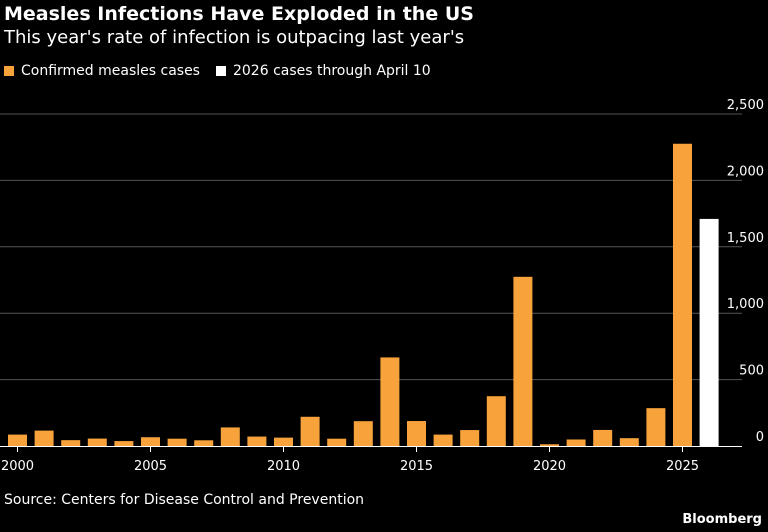 The height and width of the screenshot is (532, 768). Describe the element at coordinates (177, 442) in the screenshot. I see `bar-2006` at that location.